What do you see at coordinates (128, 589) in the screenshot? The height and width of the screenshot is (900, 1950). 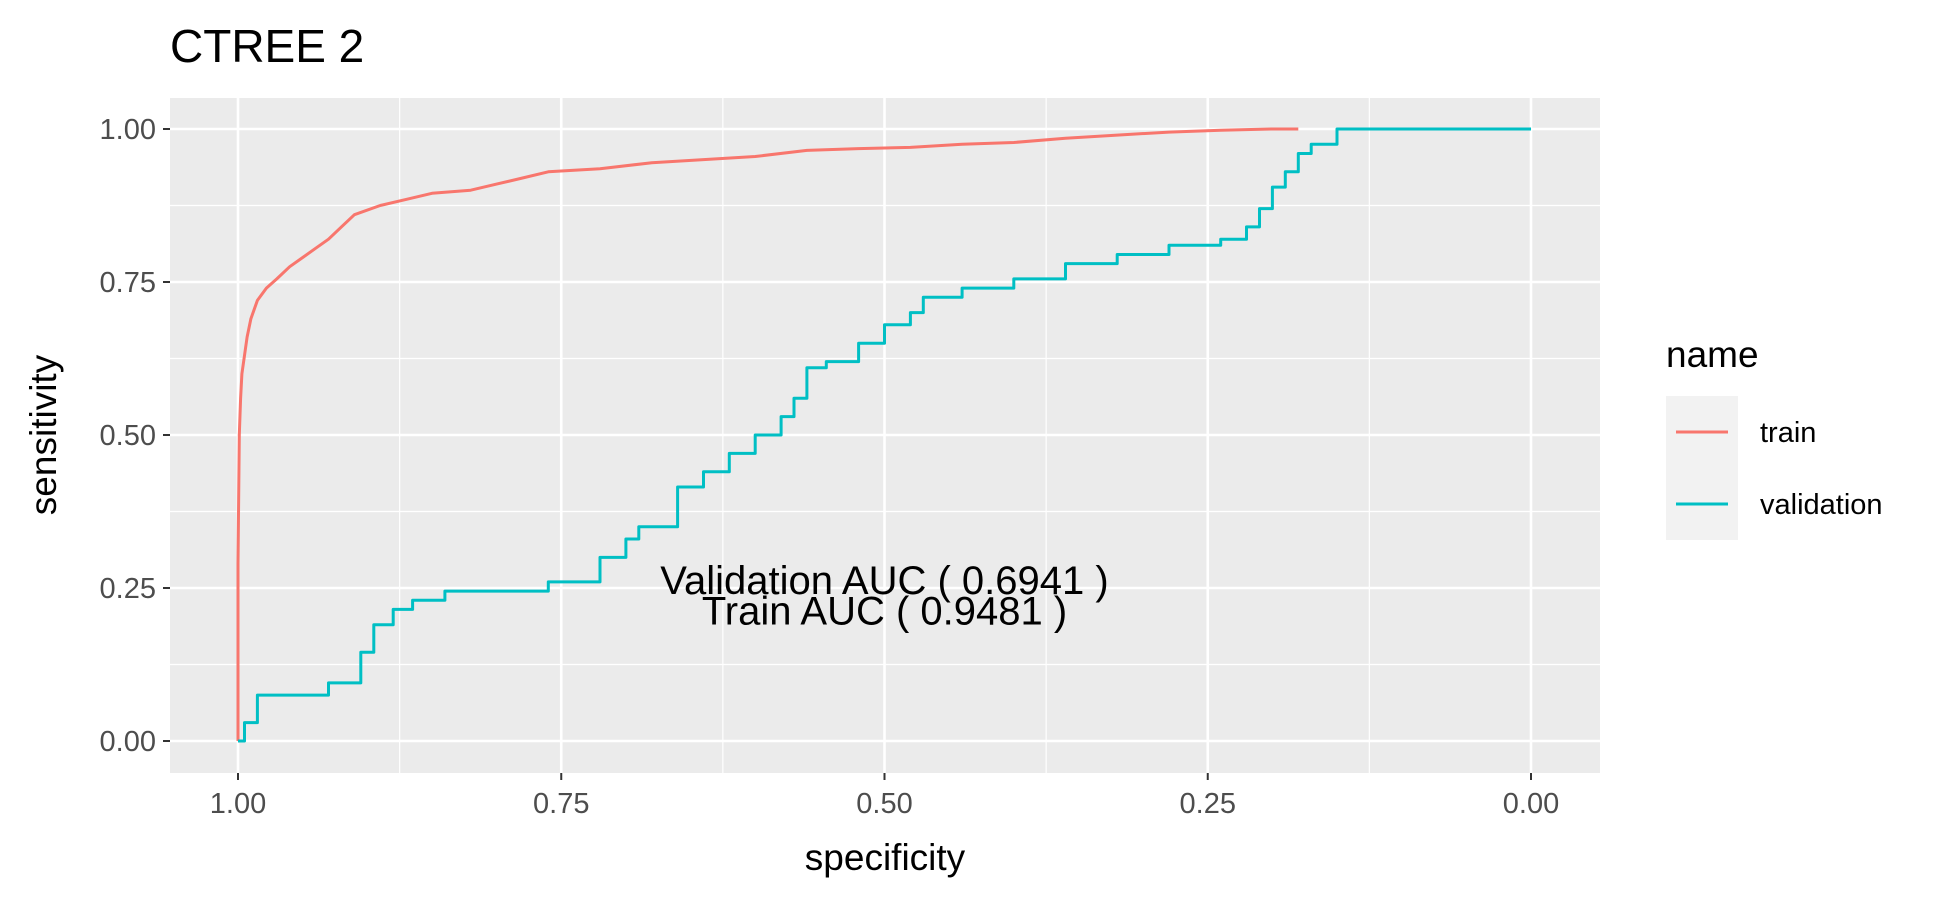 I see `y-tick-label: 0.25` at bounding box center [128, 589].